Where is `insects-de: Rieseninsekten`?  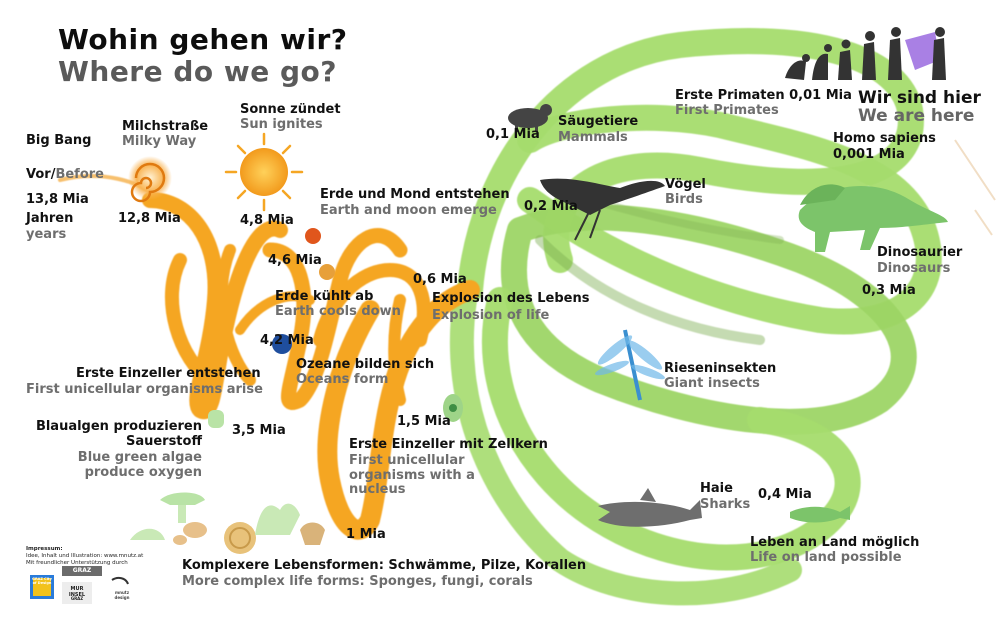 insects-de: Rieseninsekten is located at coordinates (720, 368).